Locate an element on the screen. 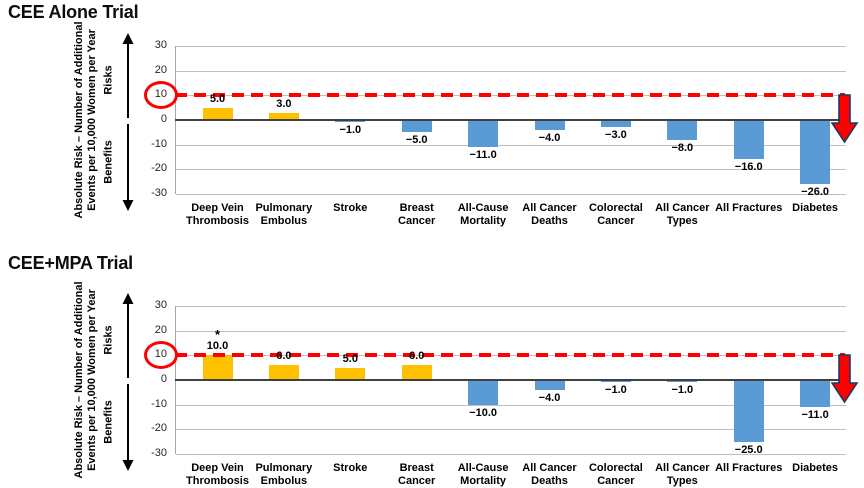 The image size is (864, 488). chart-title-cee-mpa: CEE+MPA Trial is located at coordinates (70, 263).